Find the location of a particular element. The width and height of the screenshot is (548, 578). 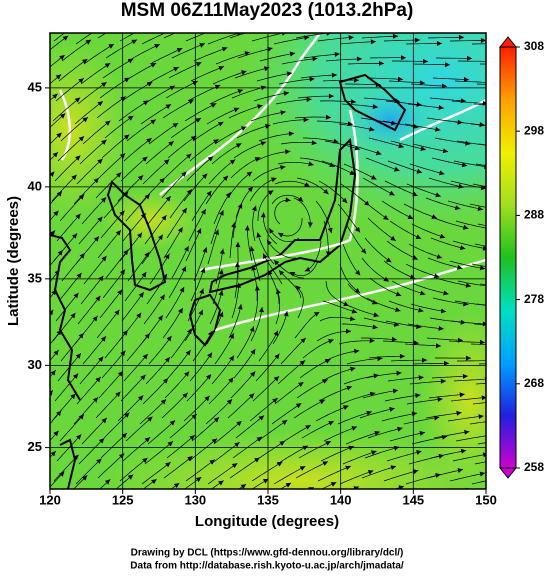

y-tick-label: 35 is located at coordinates (35, 277).